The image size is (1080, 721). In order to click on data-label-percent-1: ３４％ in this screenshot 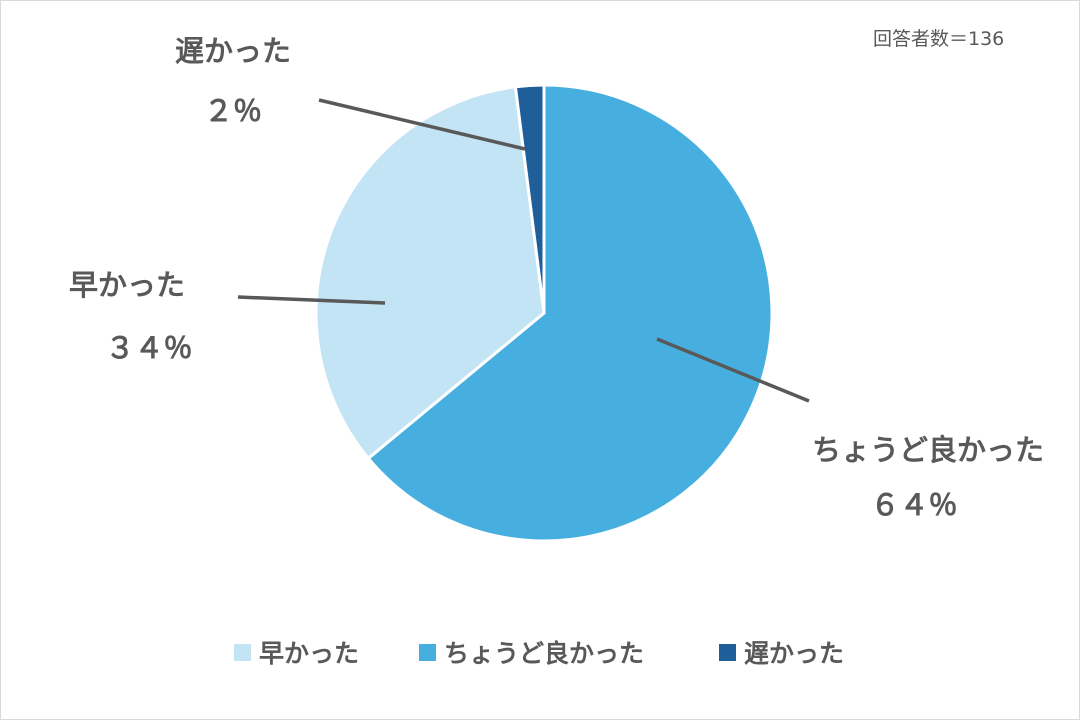, I will do `click(148, 348)`.